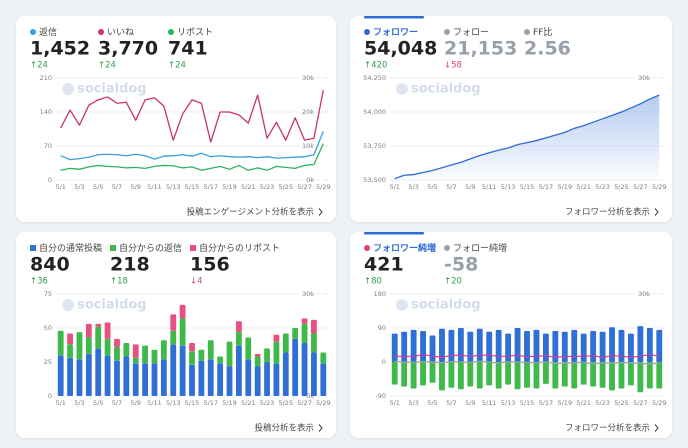  I want to click on stat-label: フォロワー純増, so click(404, 248).